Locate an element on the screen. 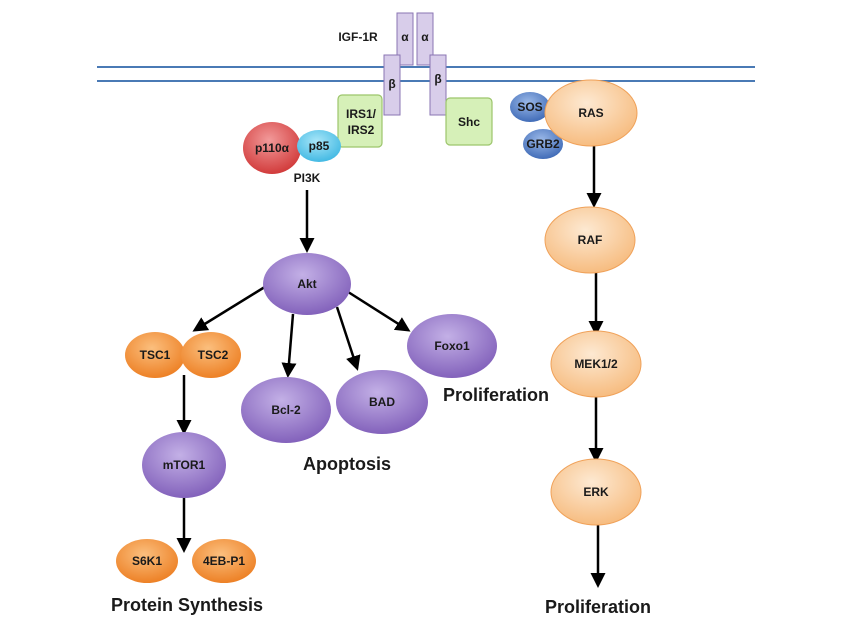  mtor-node is located at coordinates (184, 465).